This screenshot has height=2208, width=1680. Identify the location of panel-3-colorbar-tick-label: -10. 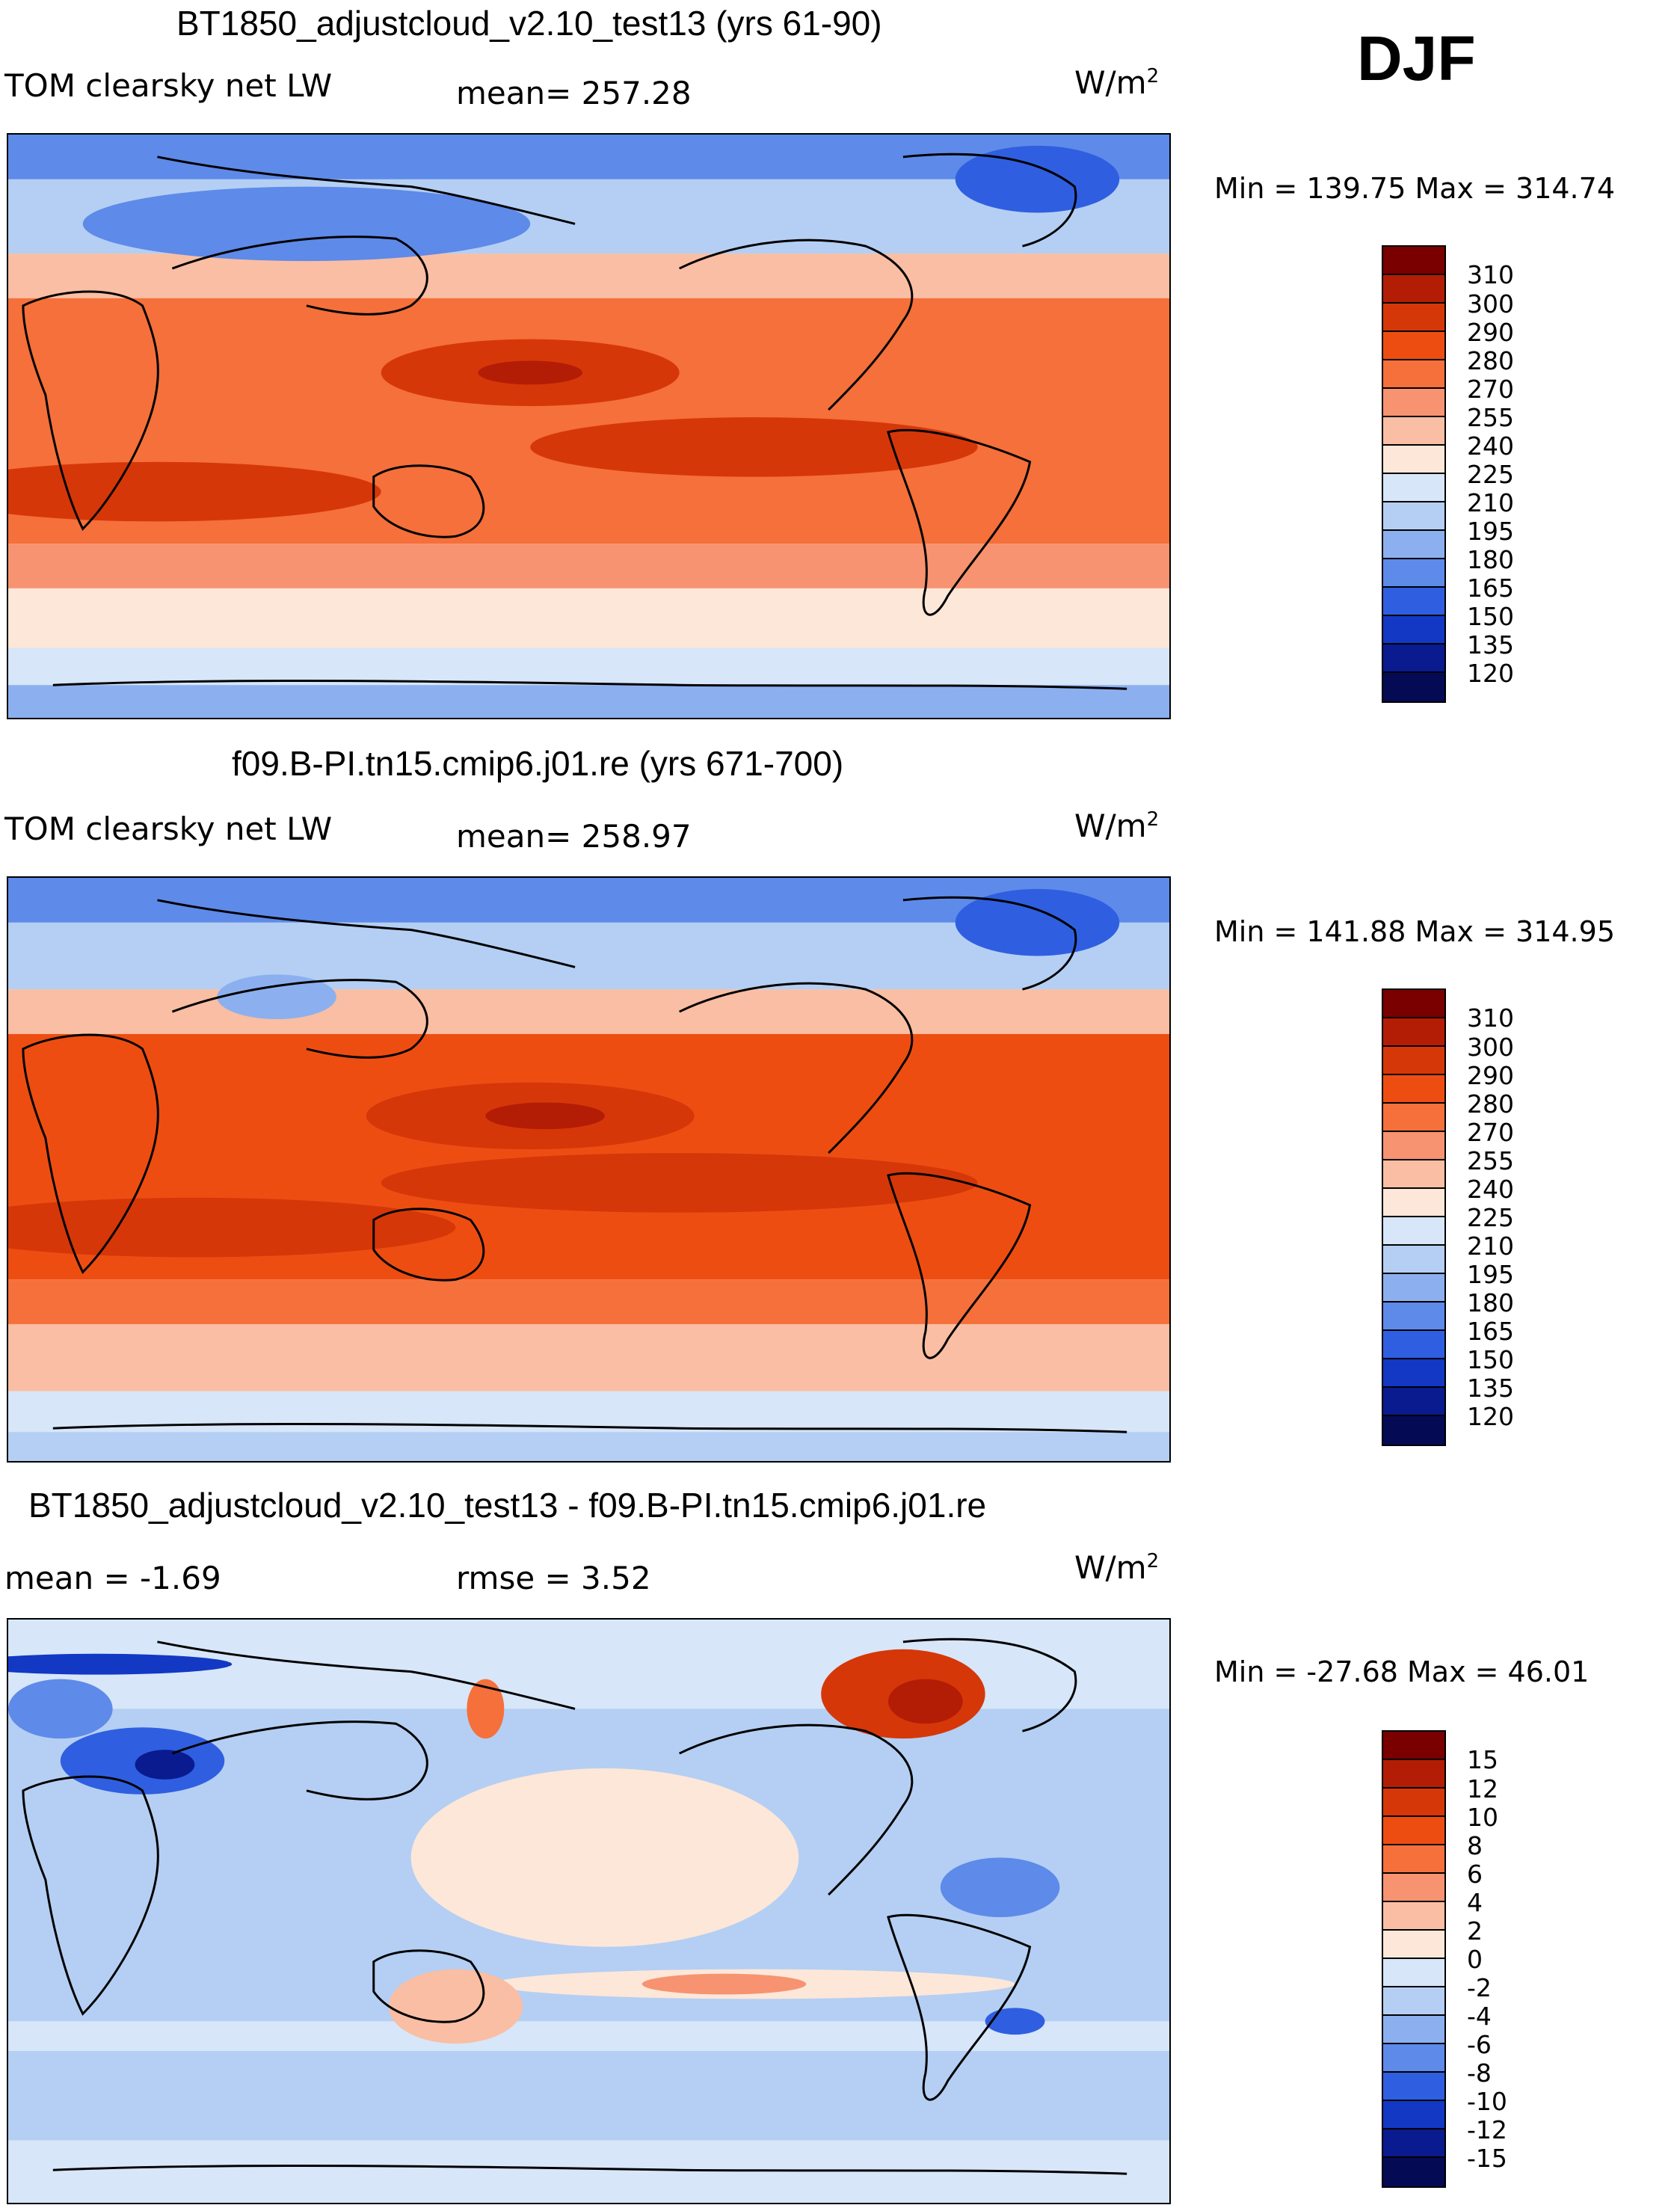
(1487, 2101).